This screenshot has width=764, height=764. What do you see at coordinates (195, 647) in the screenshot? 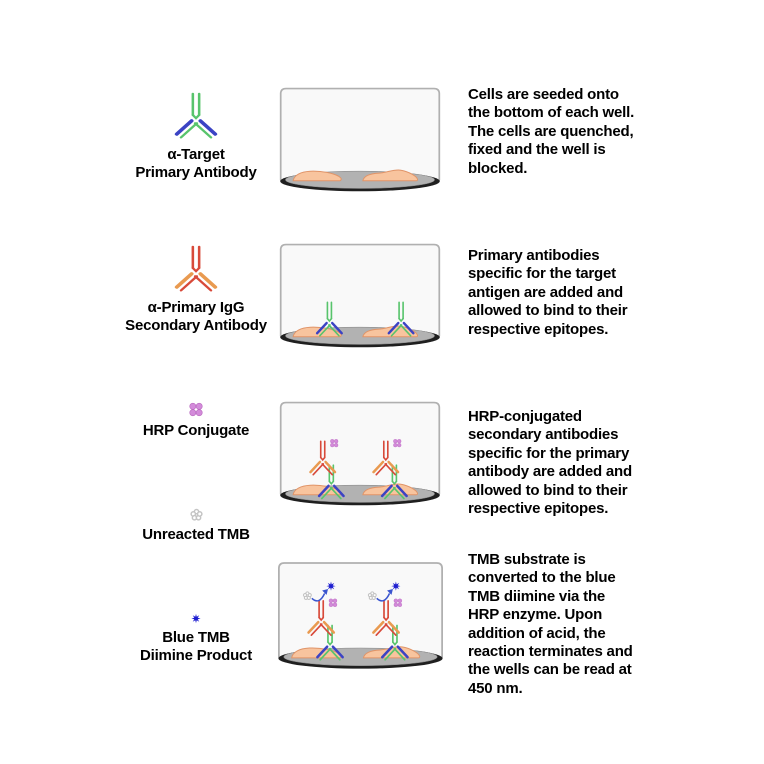
I see `legend-label: Blue TMB Diimine Product` at bounding box center [195, 647].